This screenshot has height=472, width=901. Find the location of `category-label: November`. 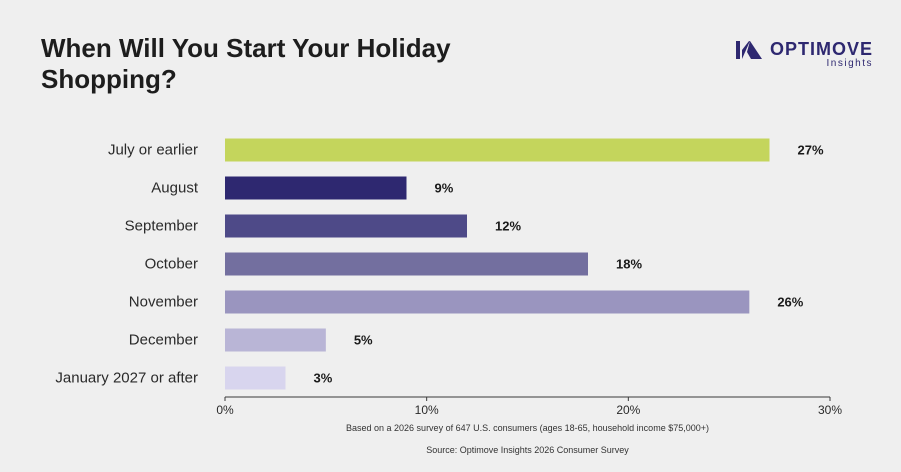

category-label: November is located at coordinates (163, 302).